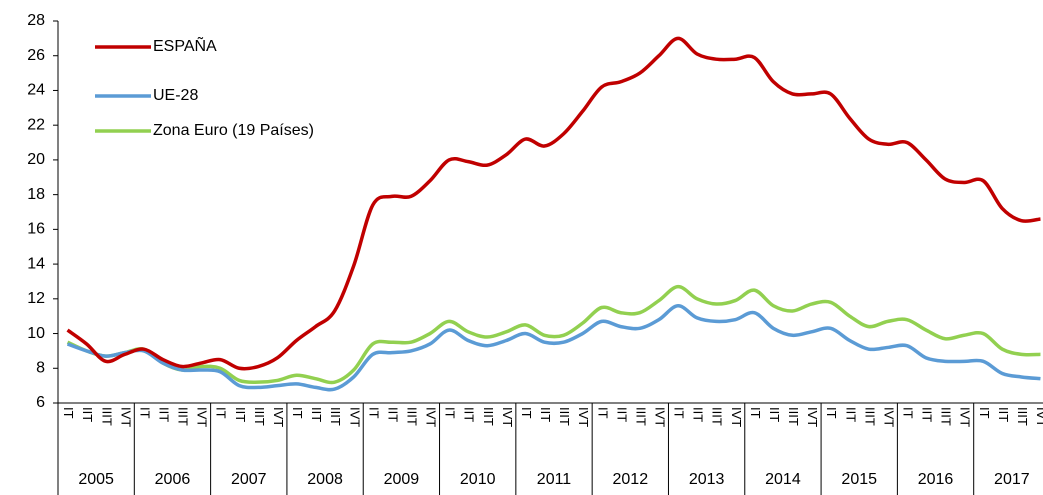  What do you see at coordinates (36, 159) in the screenshot?
I see `y-tick-label: 20` at bounding box center [36, 159].